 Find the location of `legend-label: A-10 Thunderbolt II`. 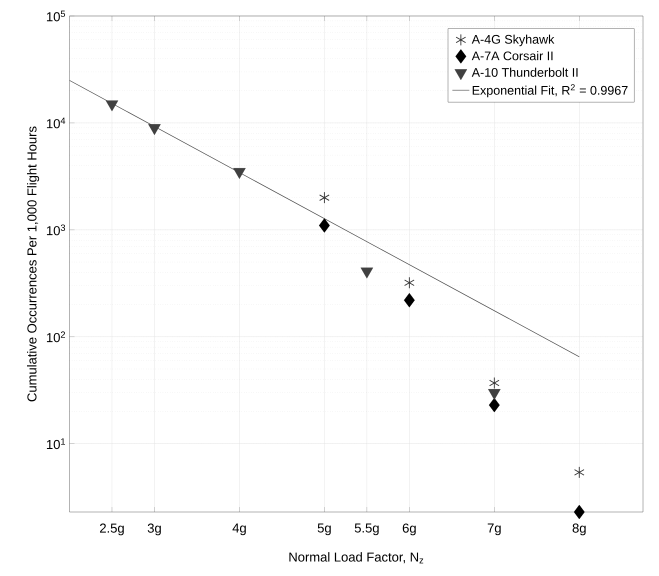

legend-label: A-10 Thunderbolt II is located at coordinates (525, 72).